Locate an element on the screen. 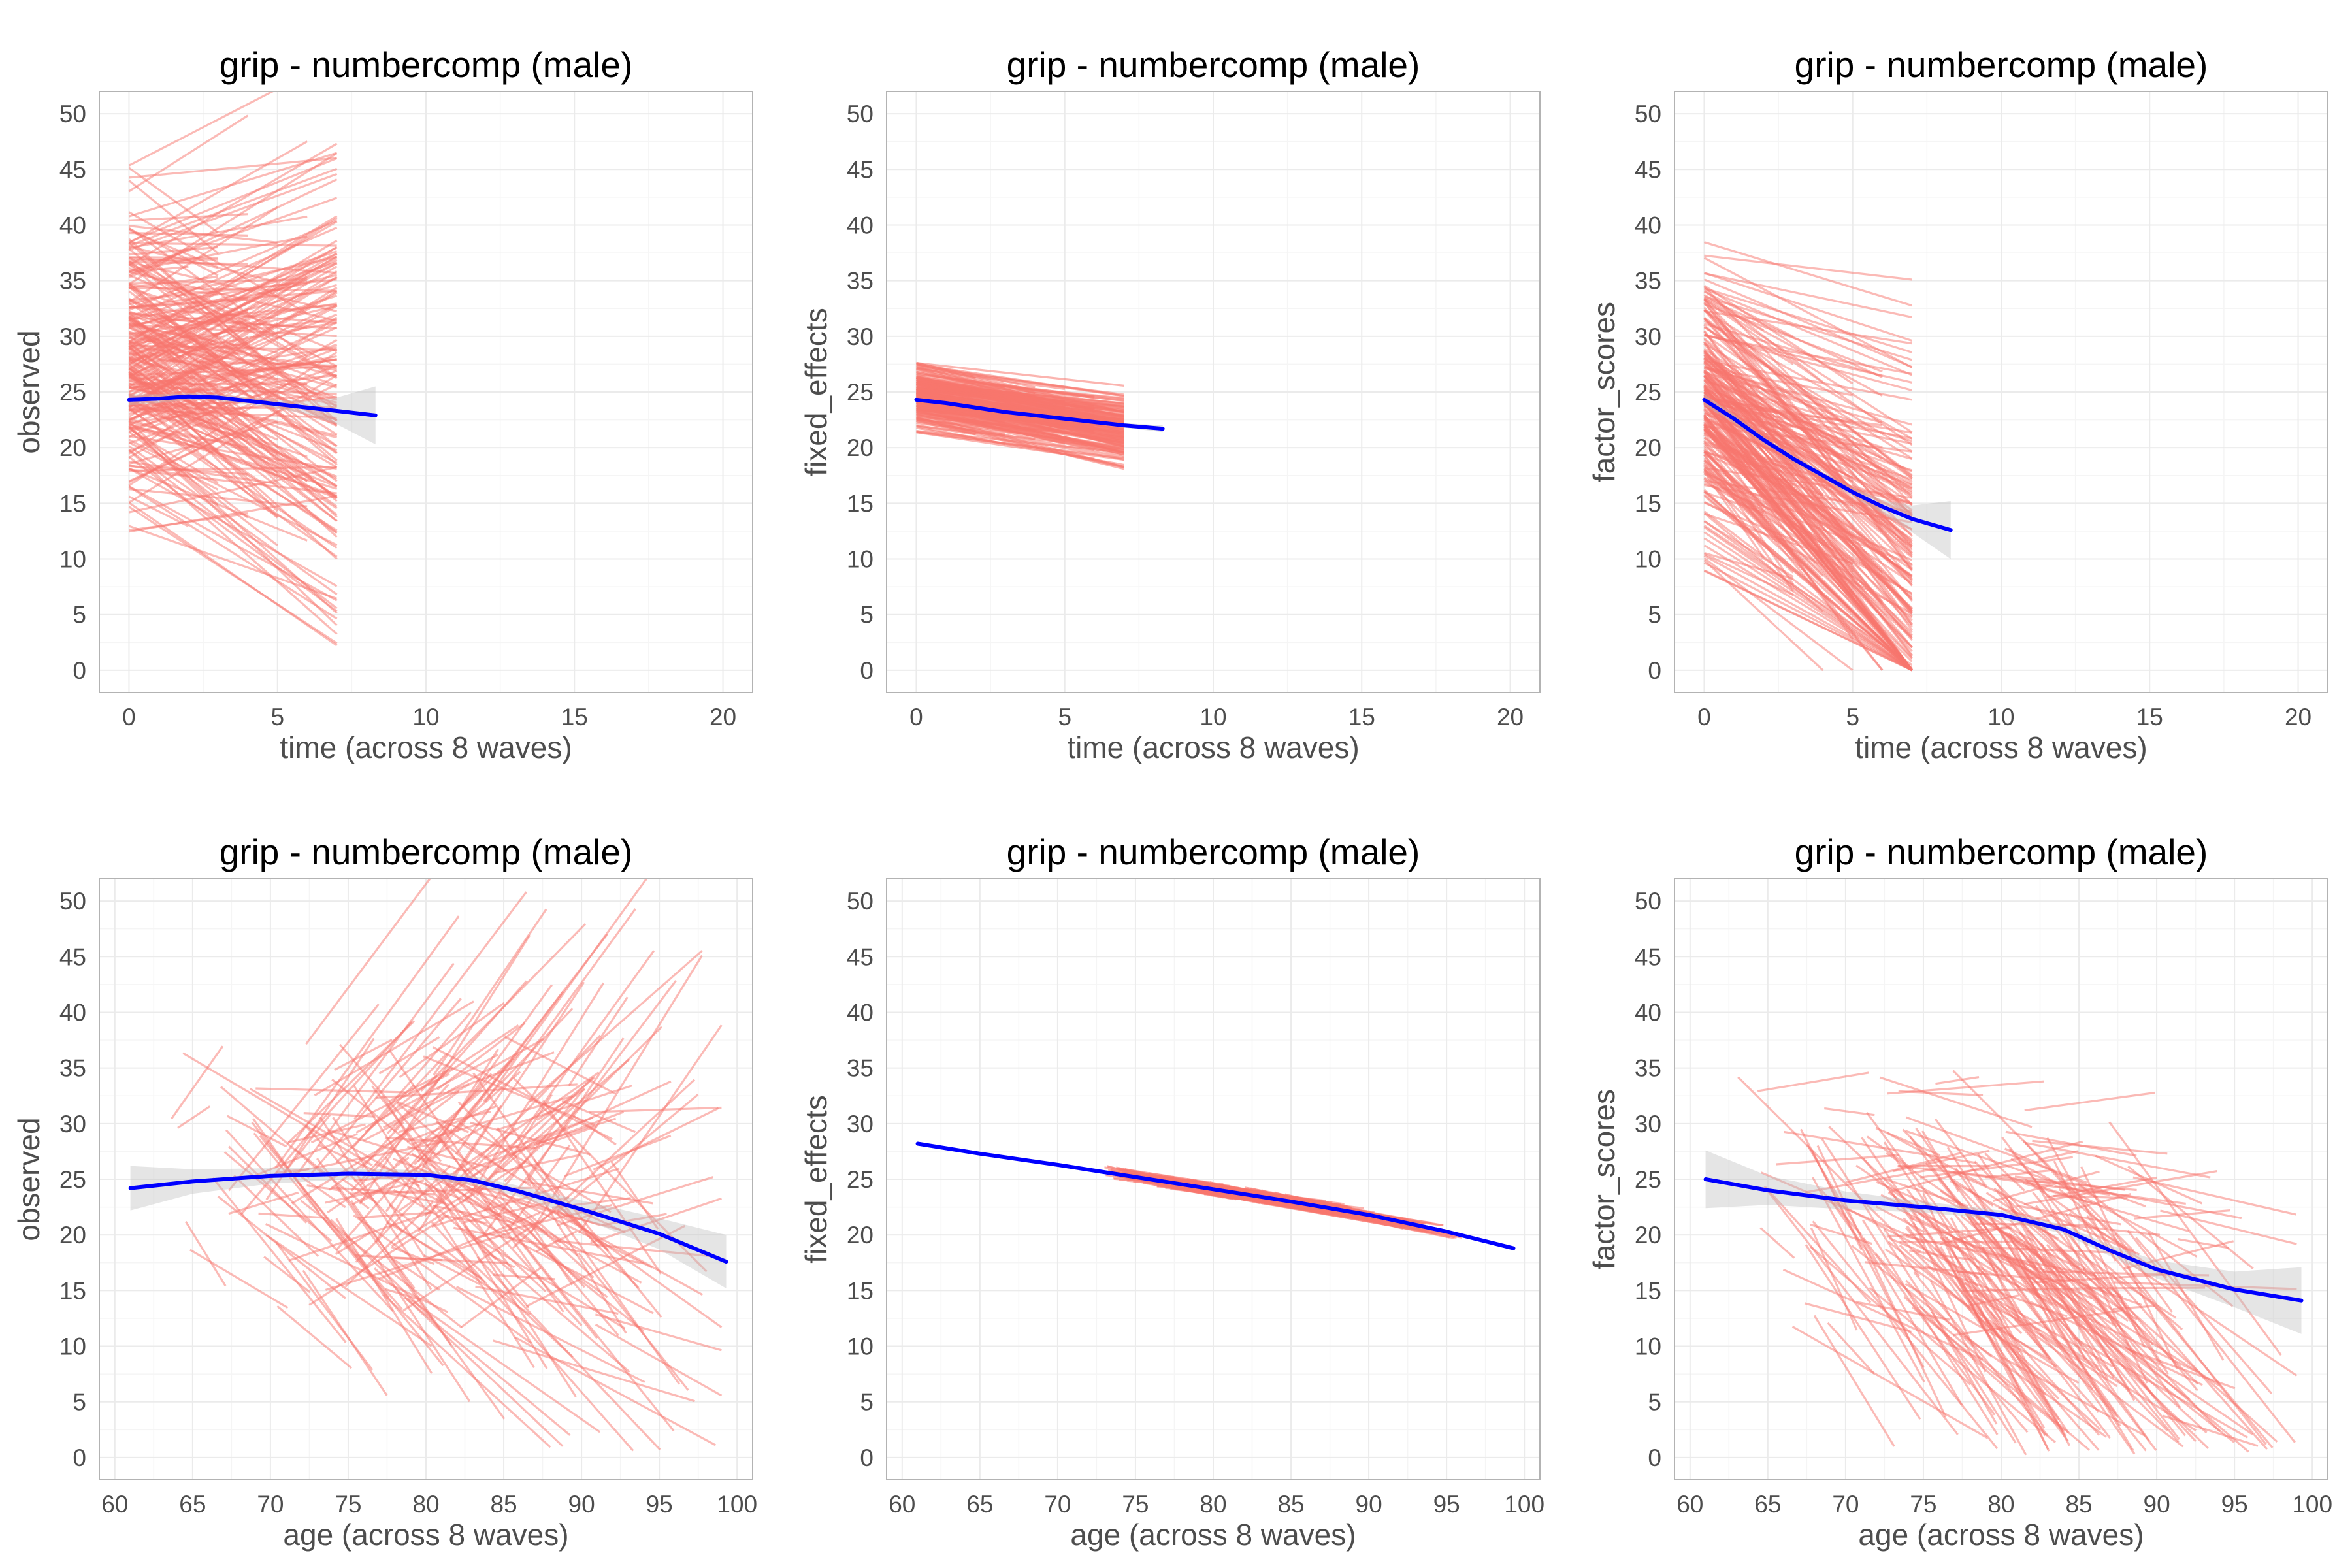  y-tick-label: 5 is located at coordinates (1654, 1402).